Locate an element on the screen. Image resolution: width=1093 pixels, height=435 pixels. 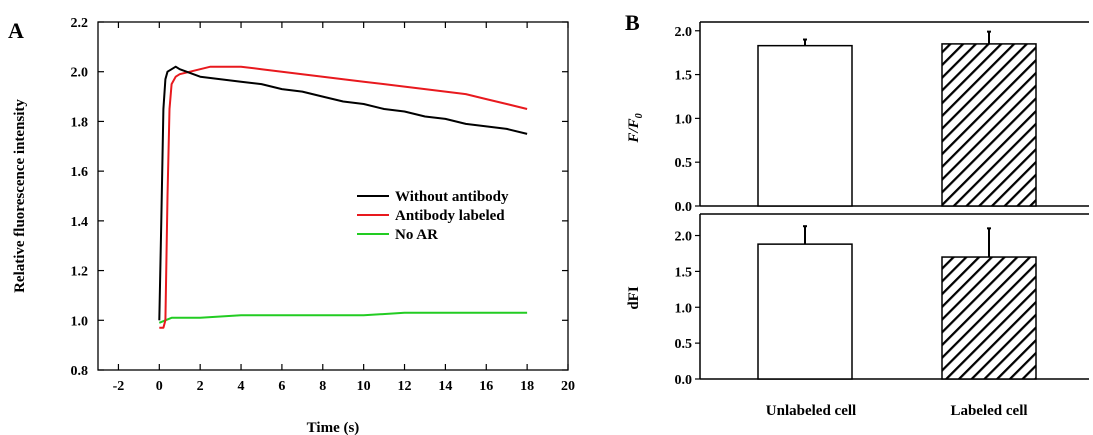
x-tick-label: 2 is located at coordinates (200, 386).